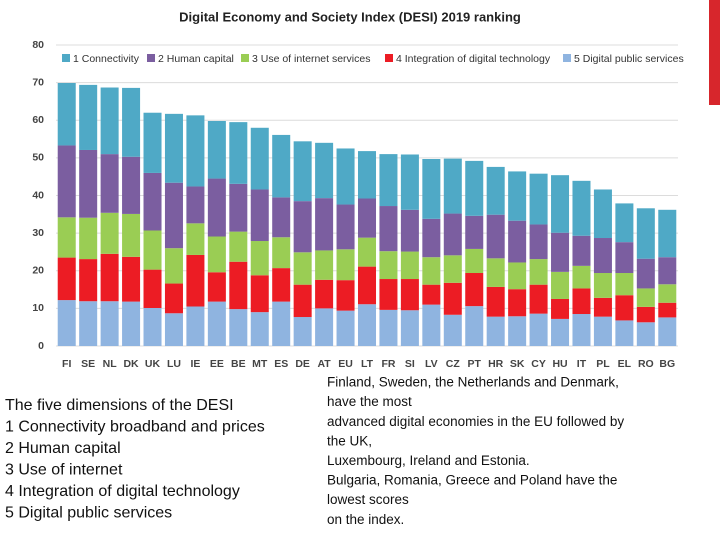 Image resolution: width=720 pixels, height=540 pixels. I want to click on legend-label: 4 Integration of digital technology, so click(473, 59).